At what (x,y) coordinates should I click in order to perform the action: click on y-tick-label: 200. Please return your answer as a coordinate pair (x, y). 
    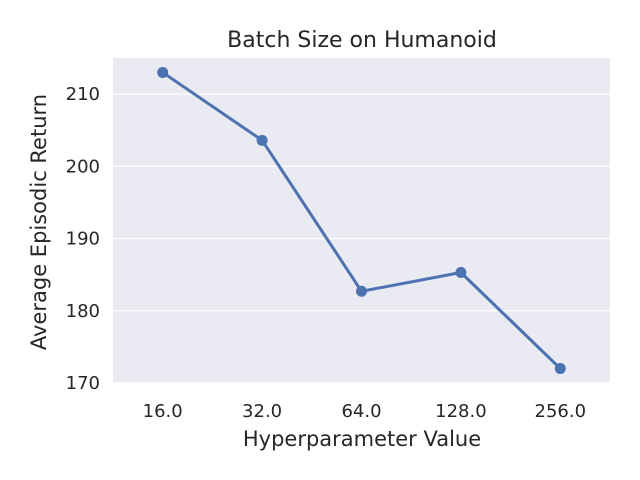
    Looking at the image, I should click on (83, 166).